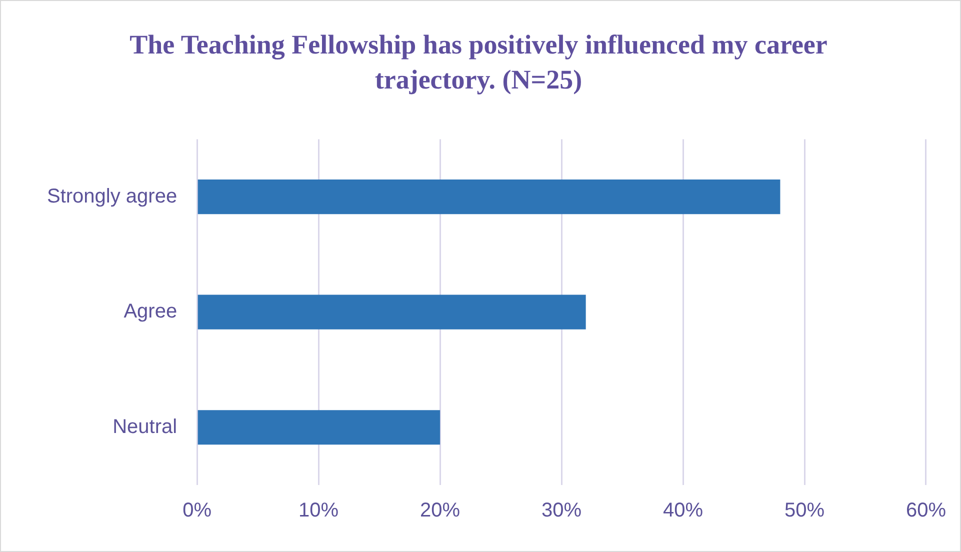  Describe the element at coordinates (804, 511) in the screenshot. I see `x-tick-label: 50%` at that location.